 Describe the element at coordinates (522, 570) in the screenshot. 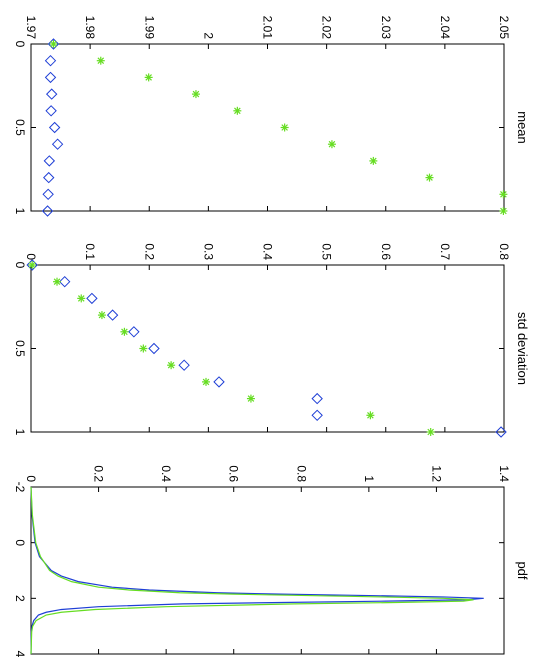

I see `chart-3-title: pdf` at that location.